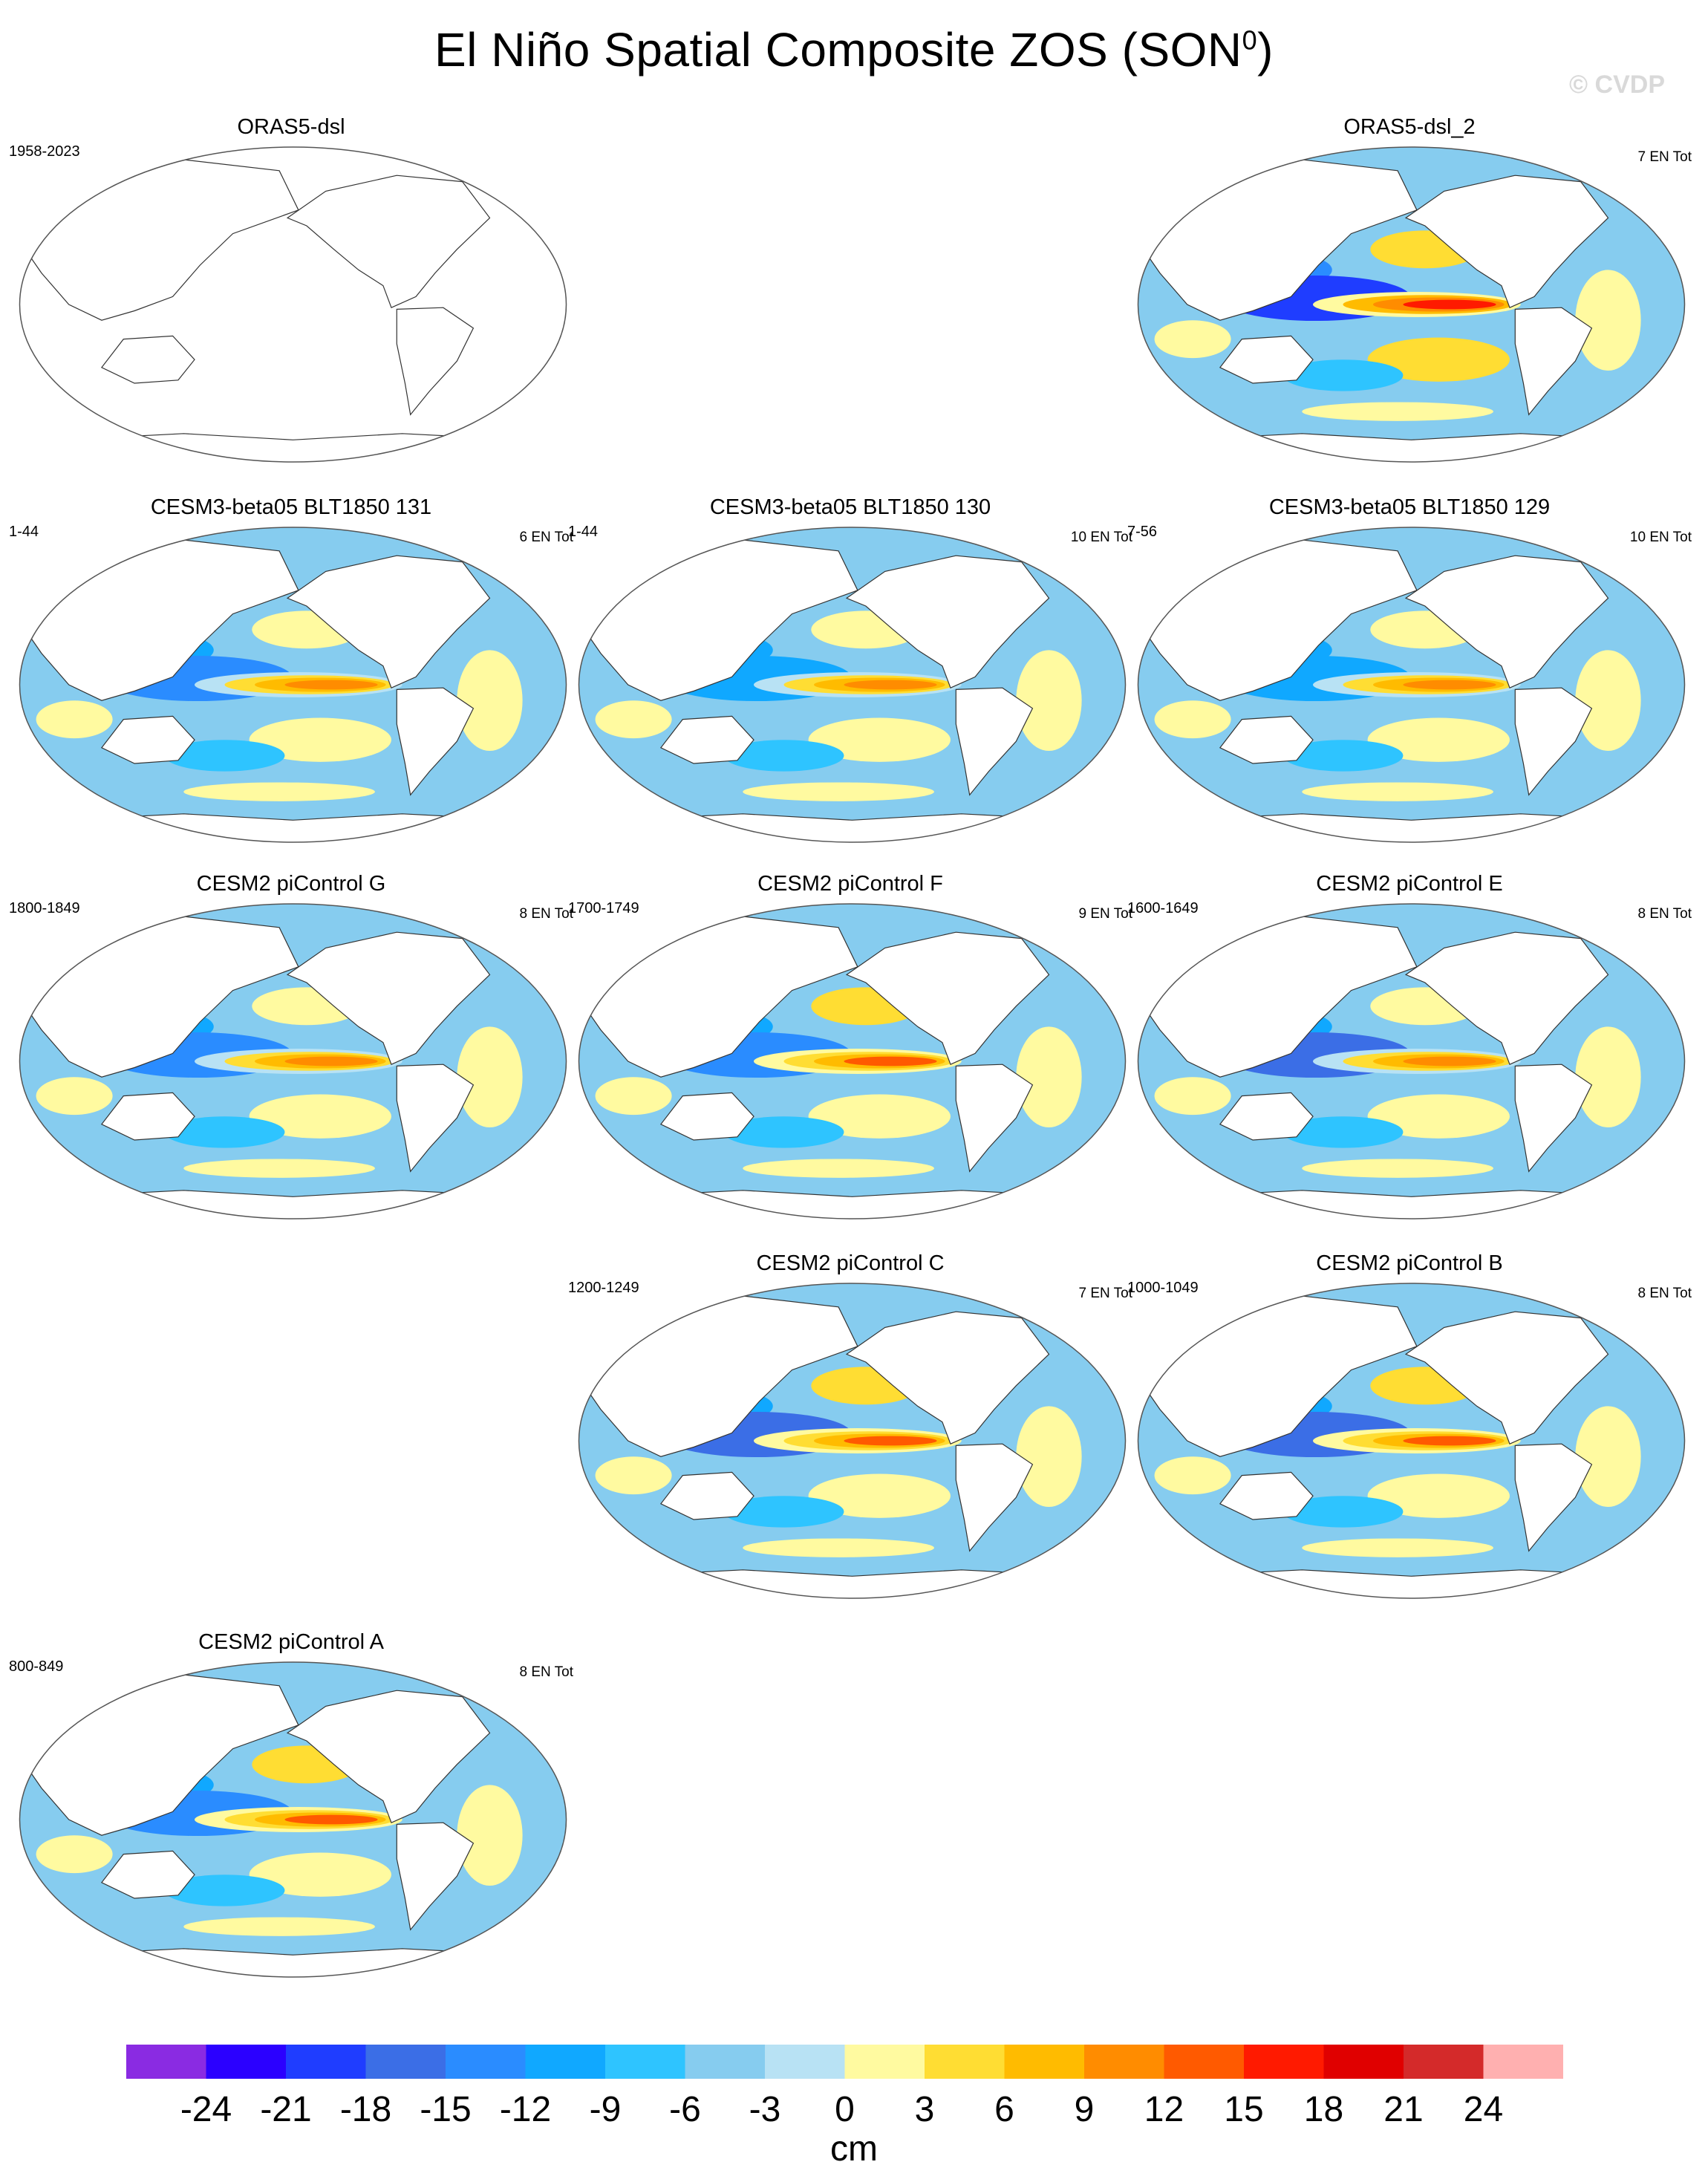 This screenshot has width=1708, height=2182. Describe the element at coordinates (1483, 2109) in the screenshot. I see `colorbar-tick-label: 24` at that location.